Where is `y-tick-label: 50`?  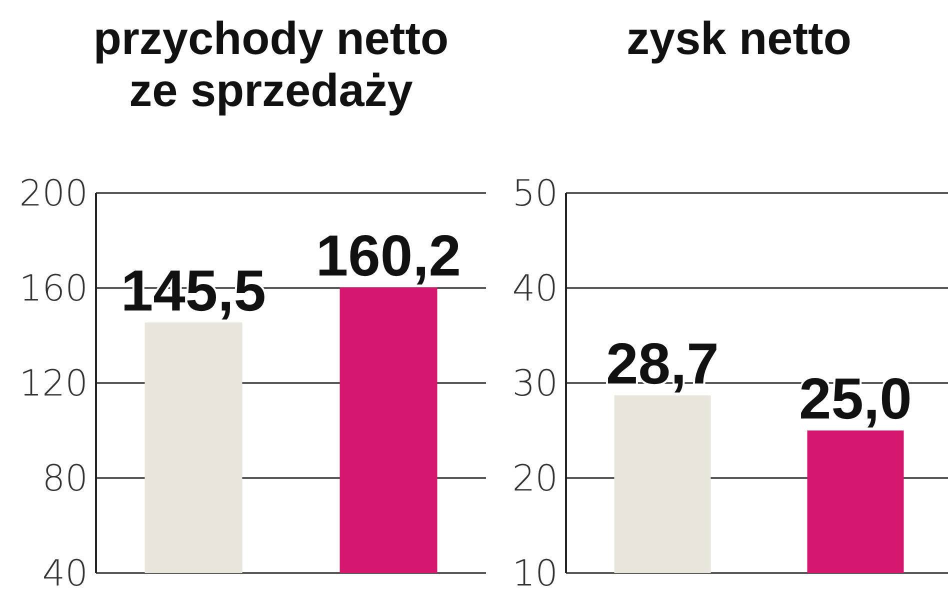
y-tick-label: 50 is located at coordinates (535, 194).